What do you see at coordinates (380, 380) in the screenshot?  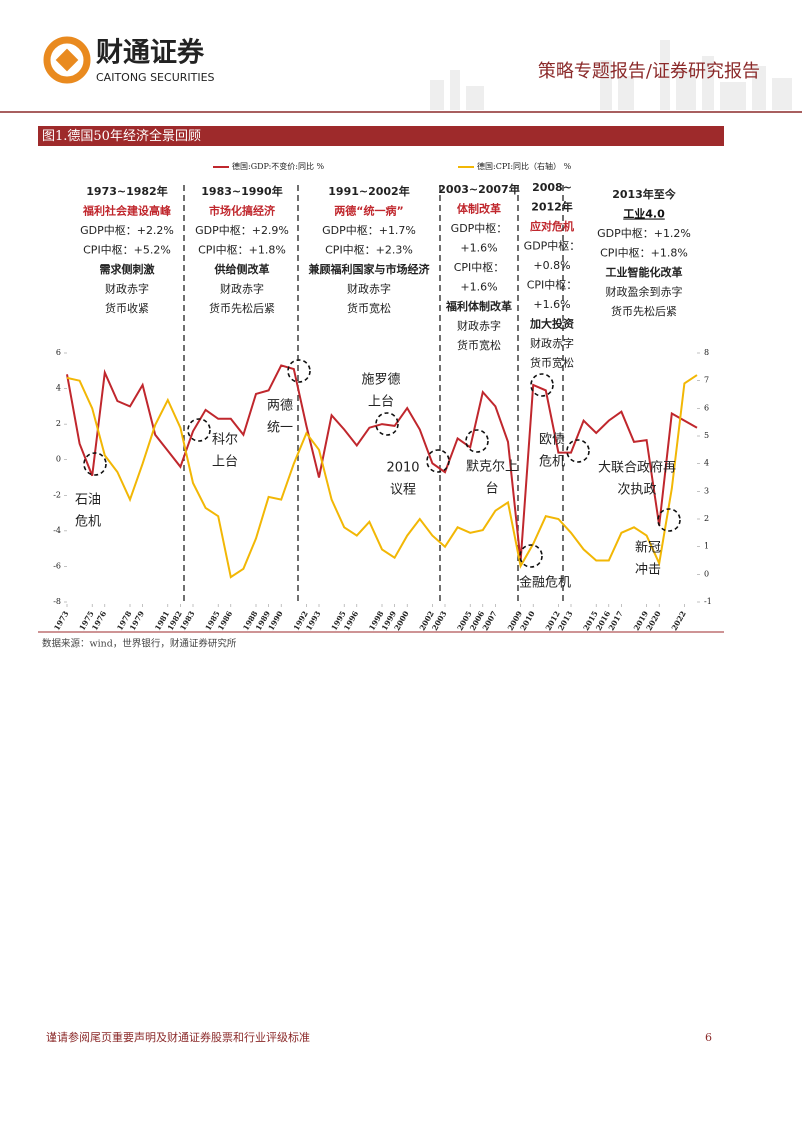 I see `annotation: 施罗德` at bounding box center [380, 380].